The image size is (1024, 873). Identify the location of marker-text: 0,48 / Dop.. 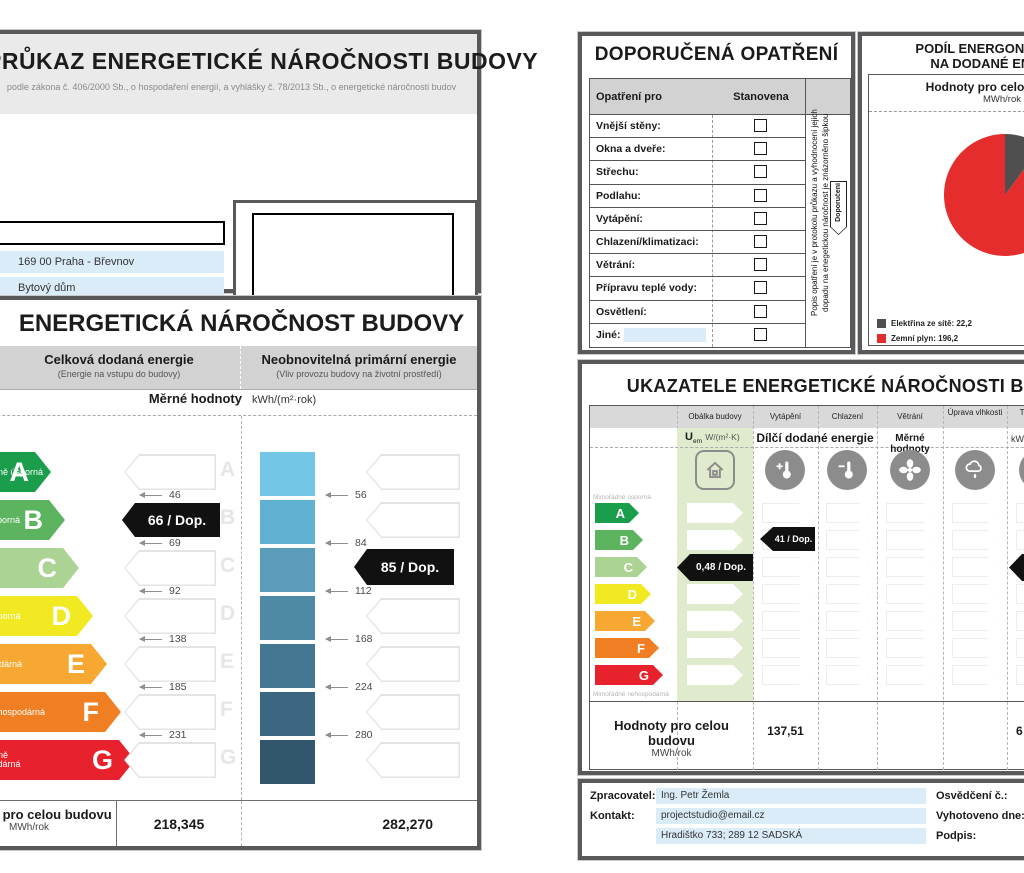
(720, 567).